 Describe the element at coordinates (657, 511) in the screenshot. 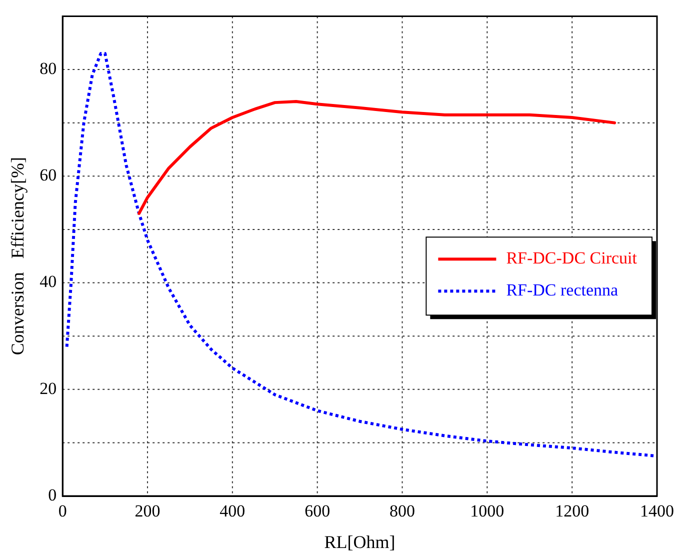

I see `x-tick-label: 1400` at that location.